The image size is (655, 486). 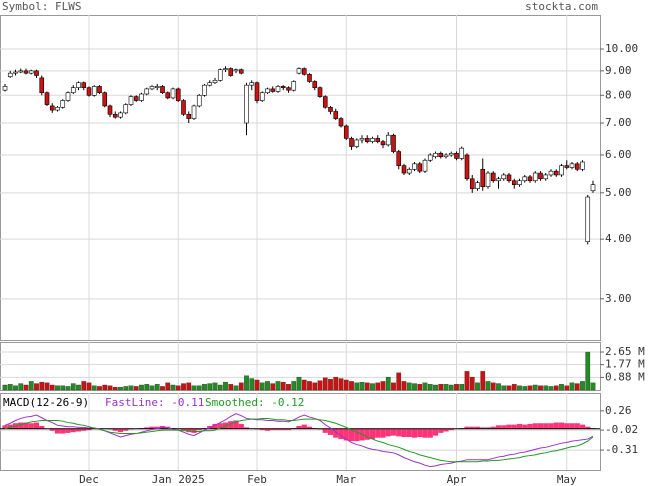 What do you see at coordinates (621, 48) in the screenshot?
I see `y-tick-label: 10.00` at bounding box center [621, 48].